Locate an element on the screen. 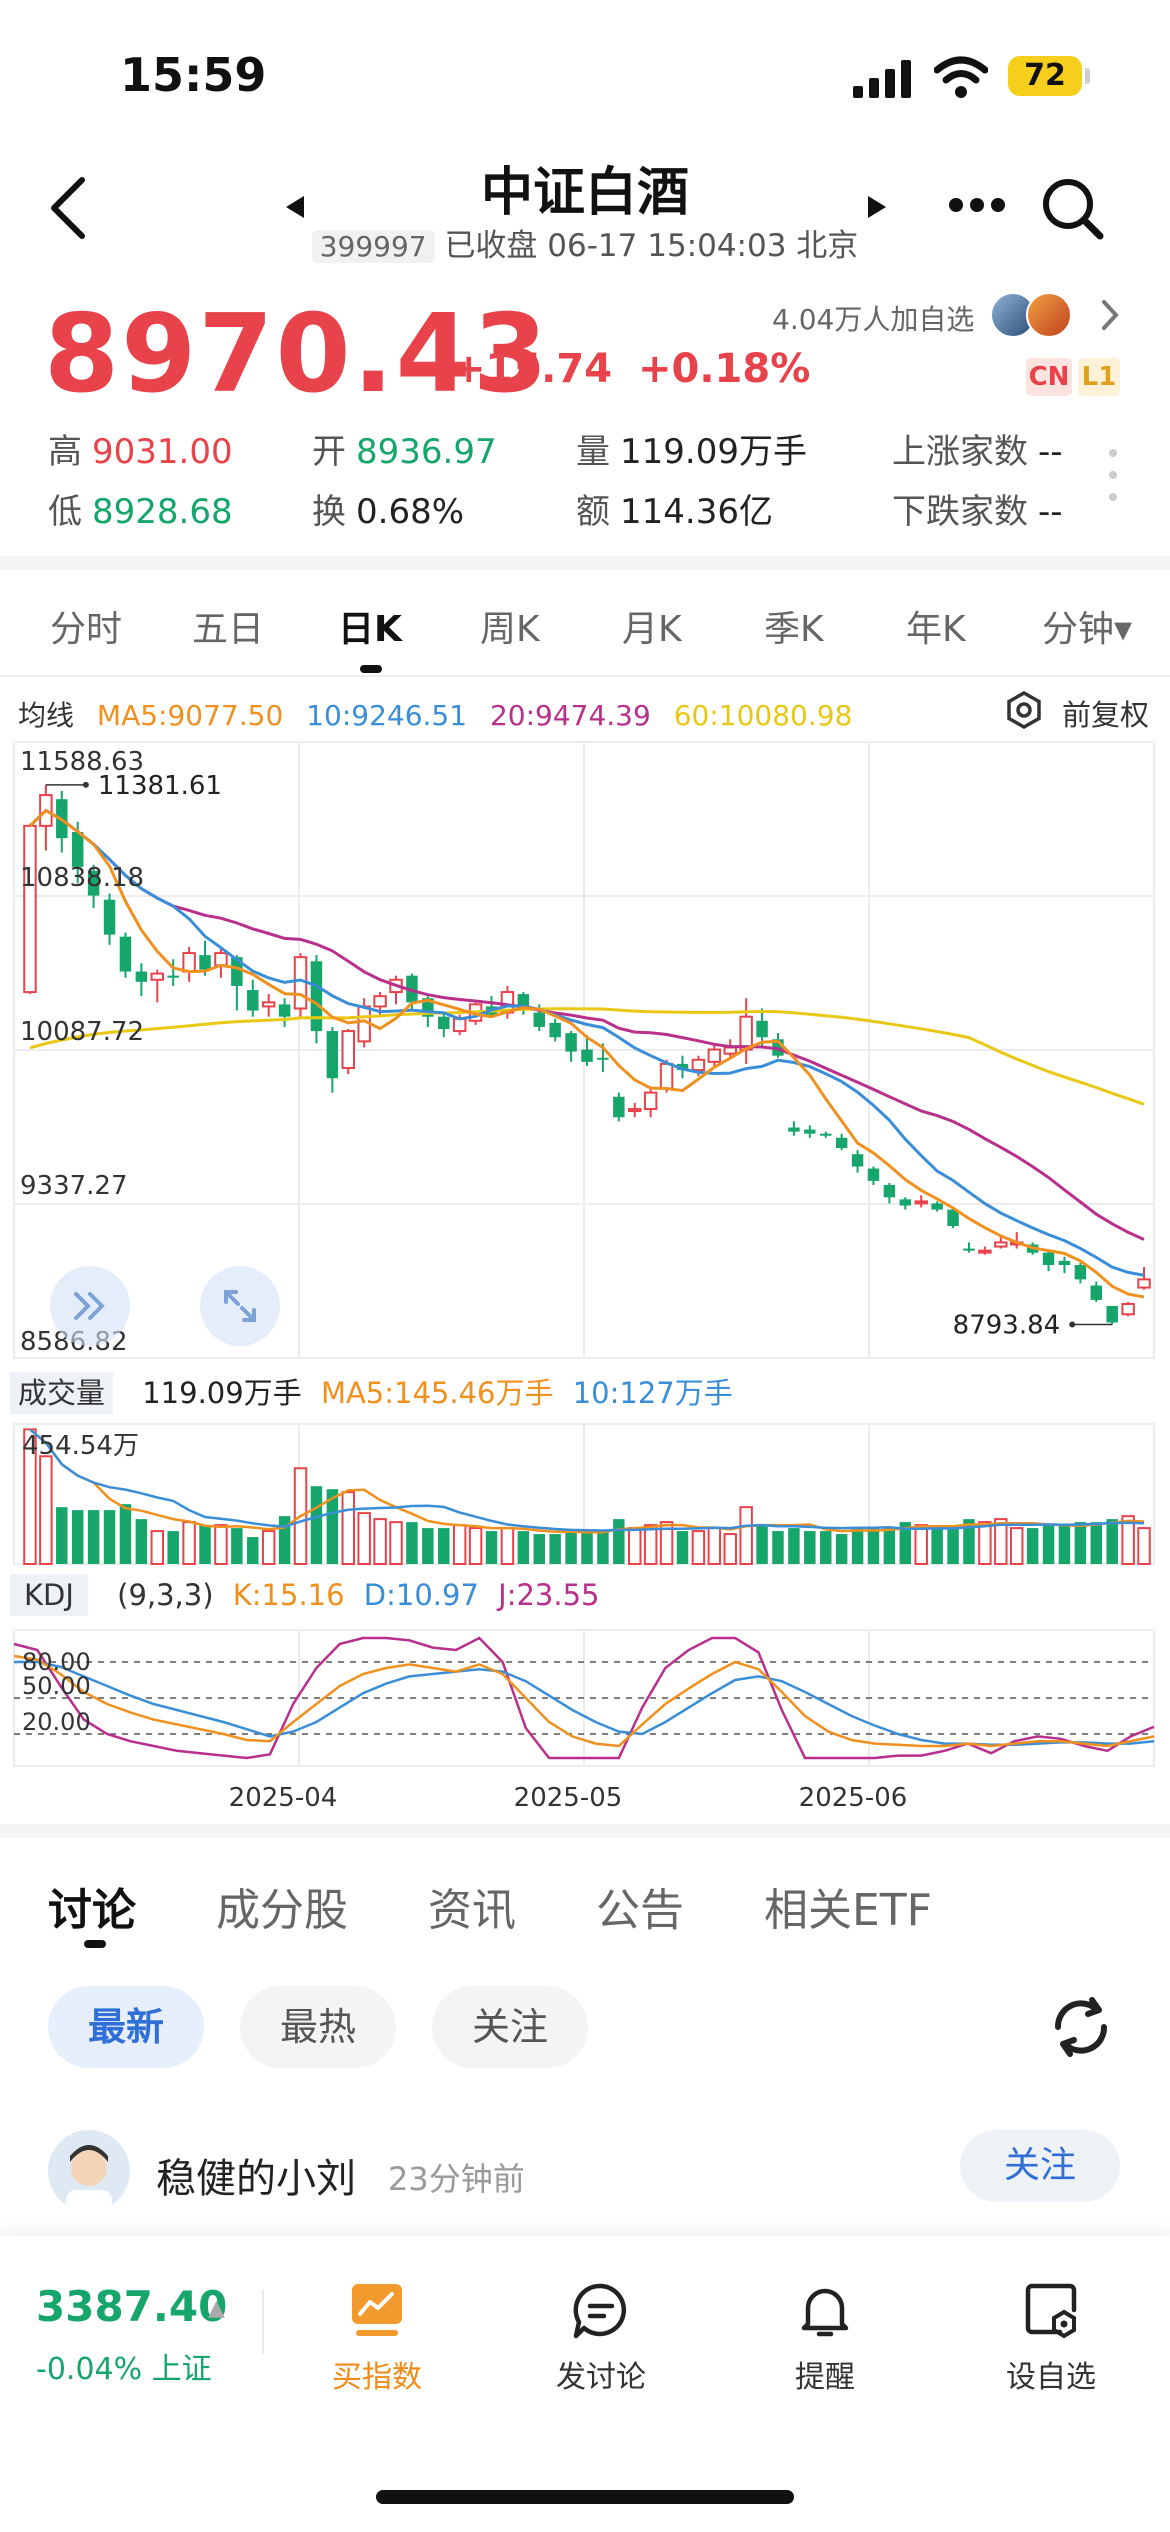 This screenshot has width=1170, height=2532. post-user-avatar is located at coordinates (89, 2171).